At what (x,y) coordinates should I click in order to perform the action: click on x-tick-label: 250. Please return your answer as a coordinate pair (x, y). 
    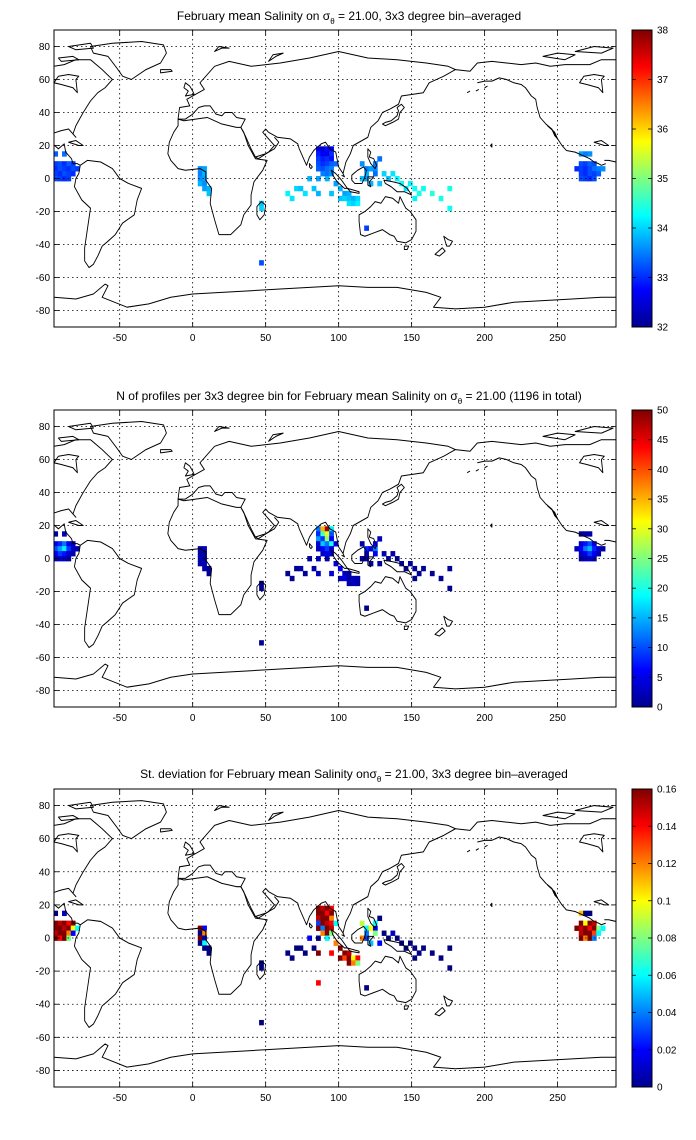
    Looking at the image, I should click on (557, 718).